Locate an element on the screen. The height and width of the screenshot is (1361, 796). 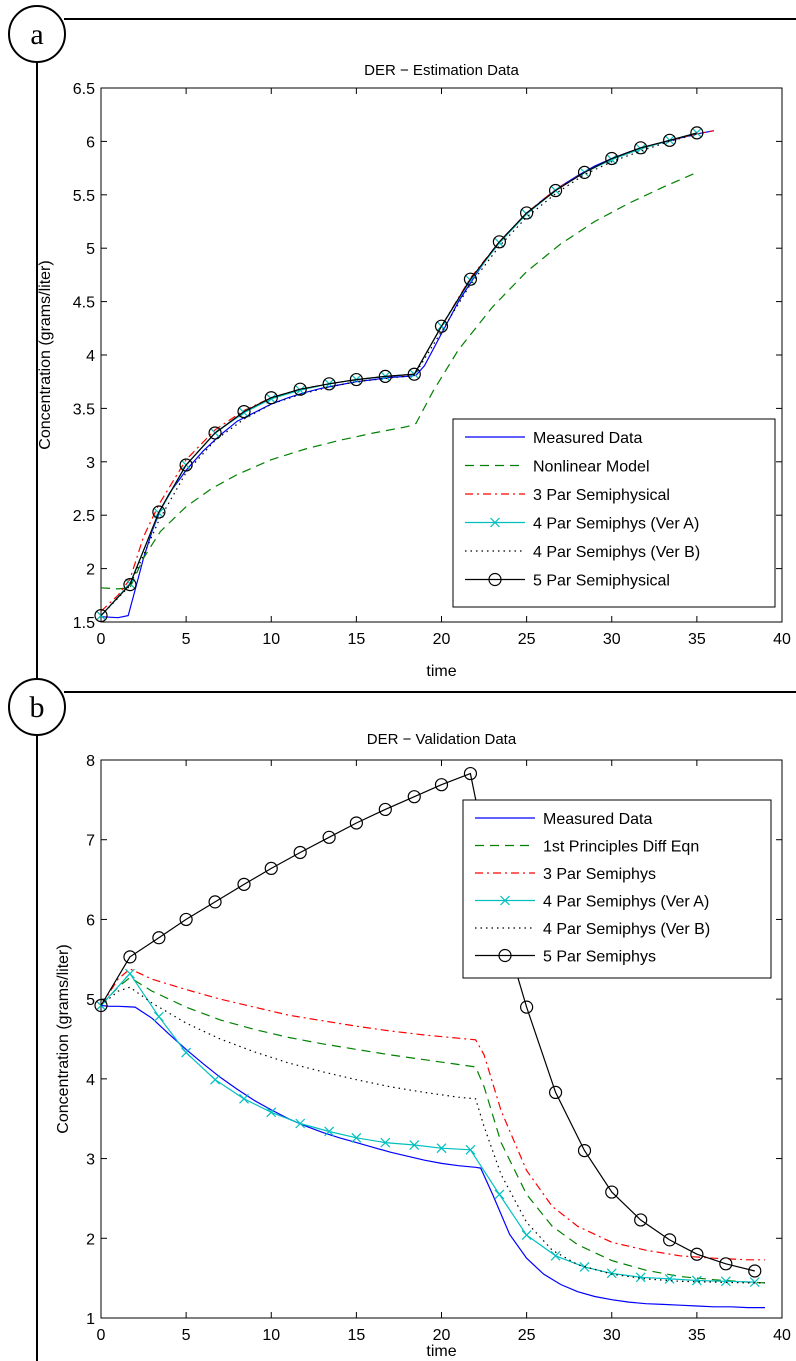
y-tick-label: 1.5 is located at coordinates (84, 623).